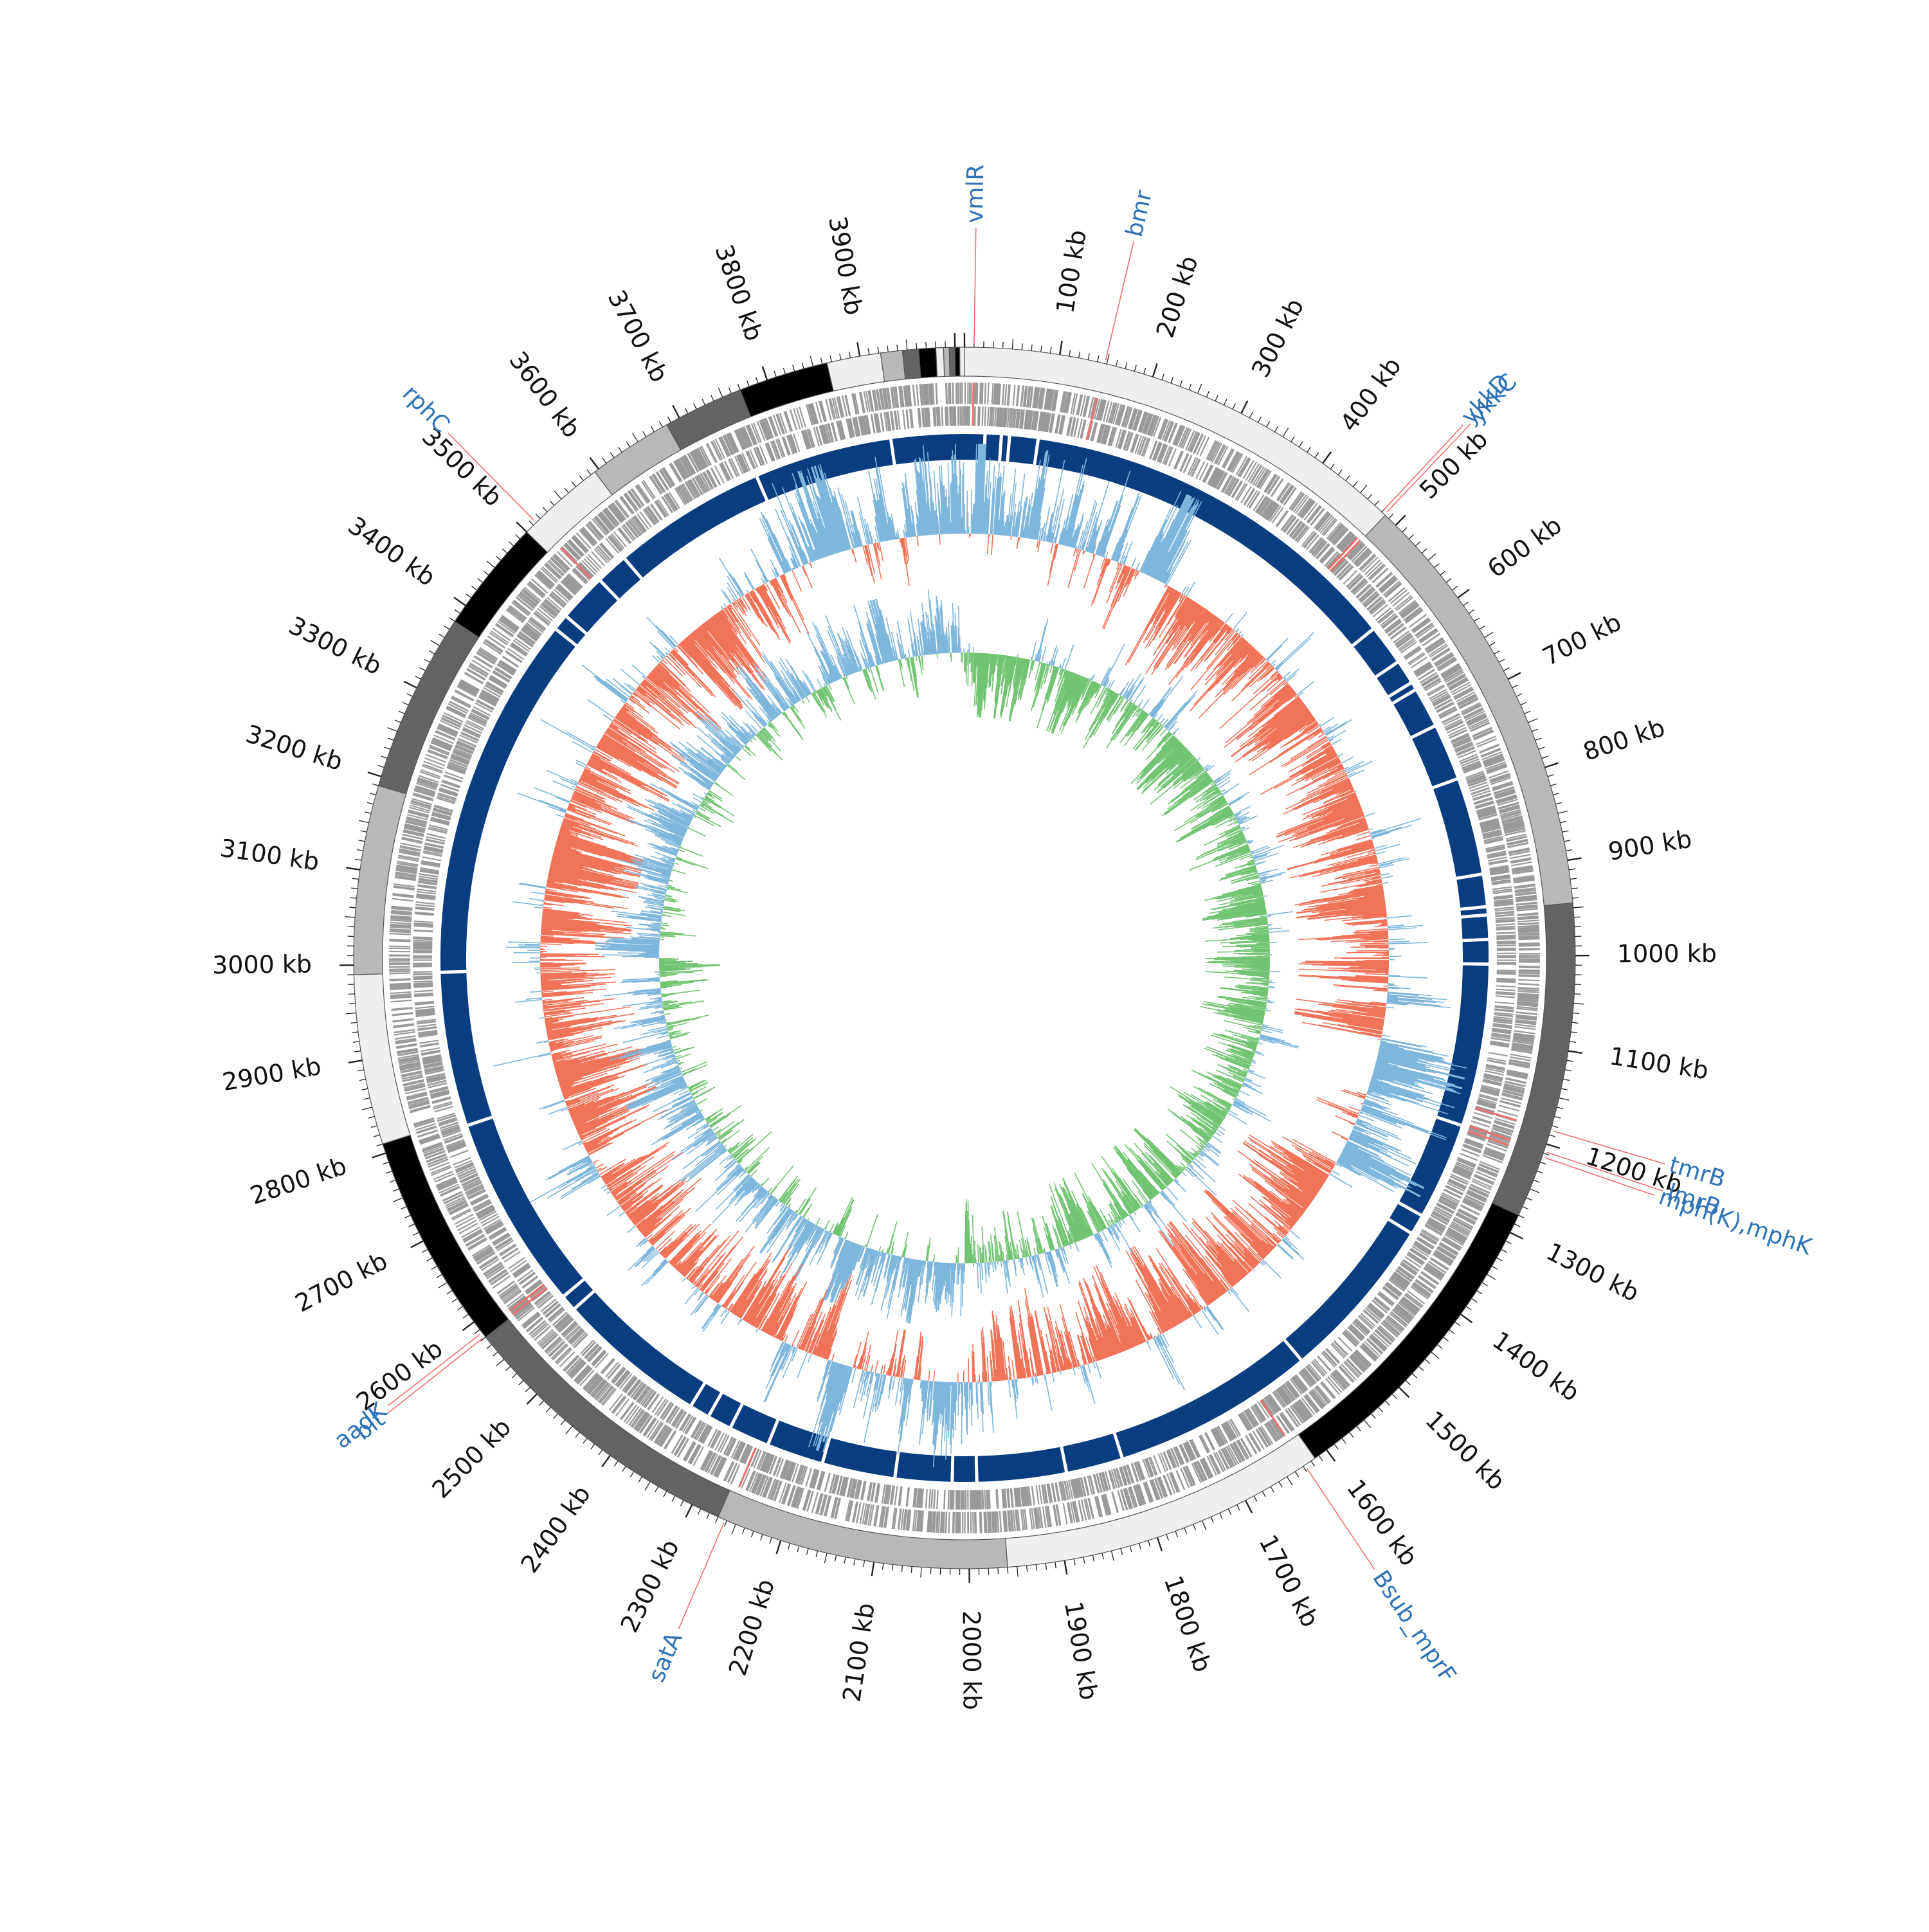 This screenshot has width=1929, height=1932. Describe the element at coordinates (701, 1576) in the screenshot. I see `gene-leader-line` at that location.